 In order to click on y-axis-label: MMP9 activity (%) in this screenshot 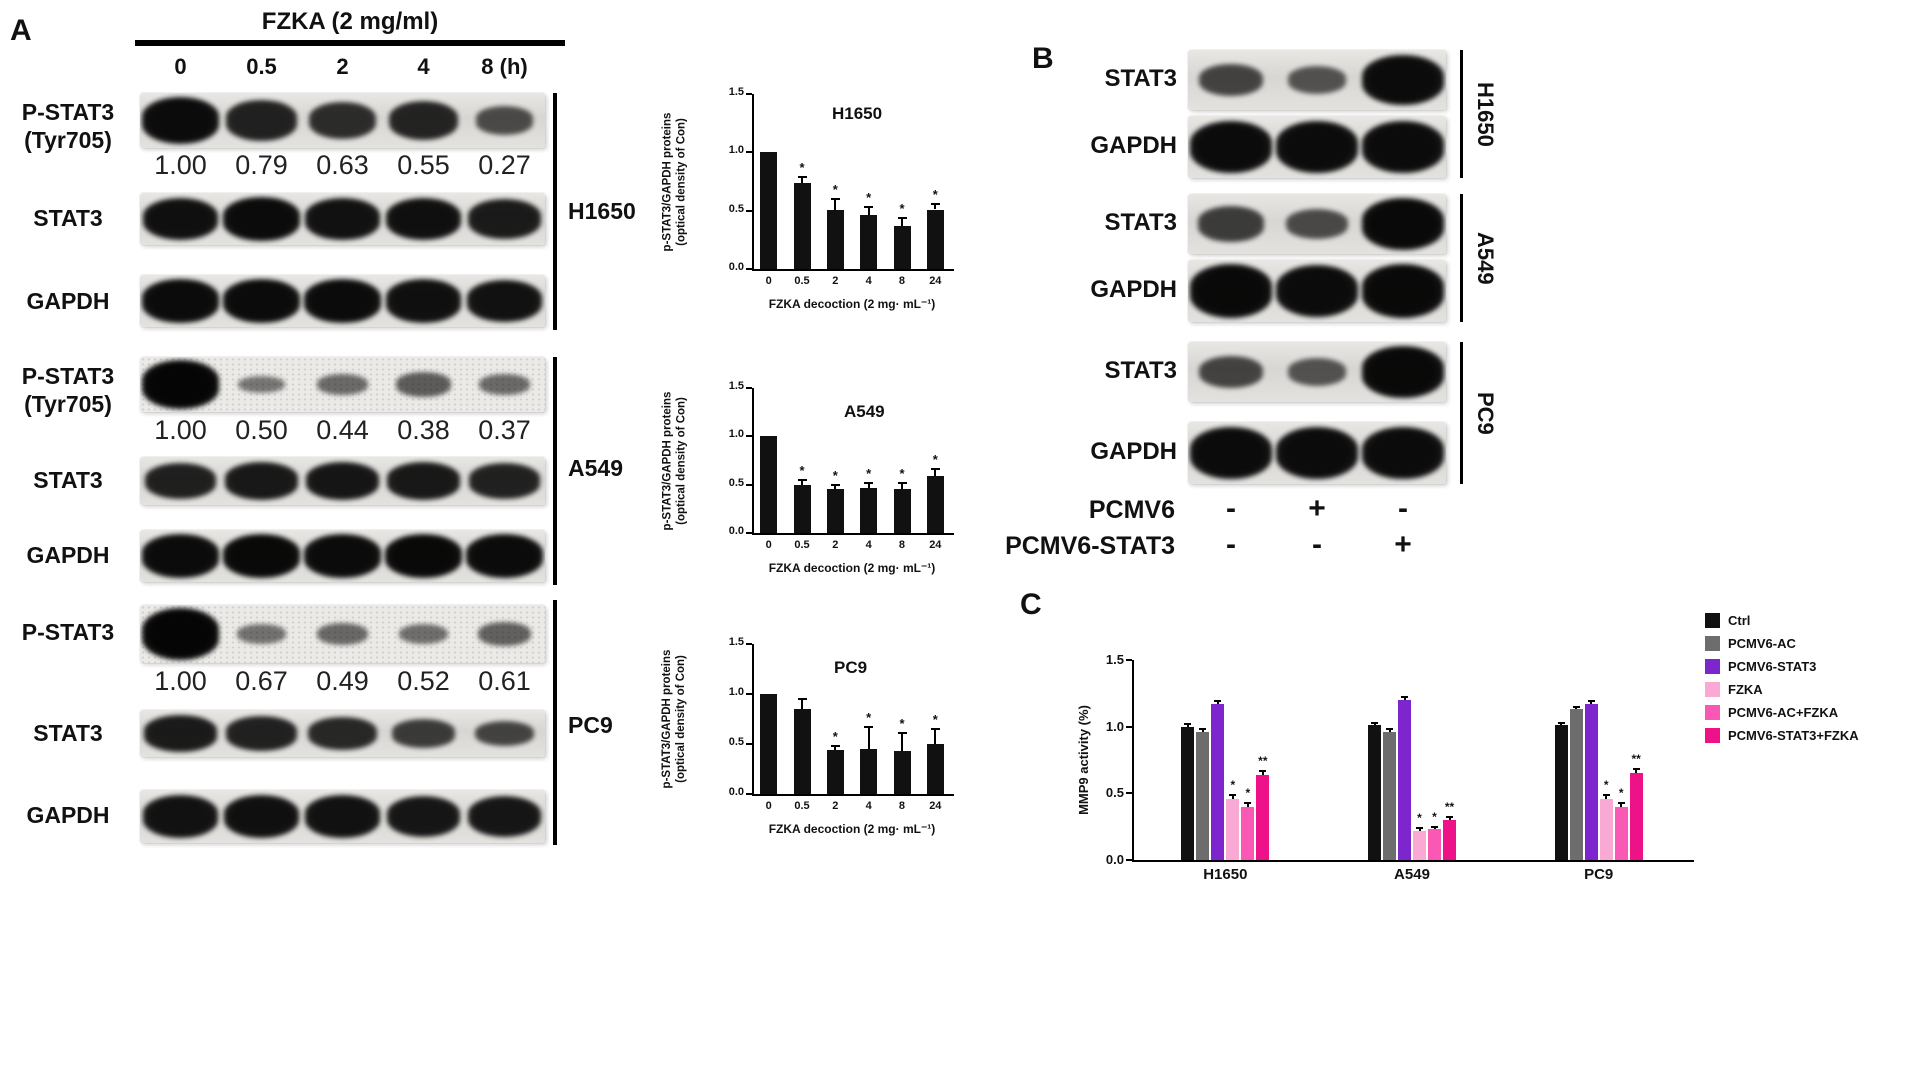, I will do `click(1083, 760)`.